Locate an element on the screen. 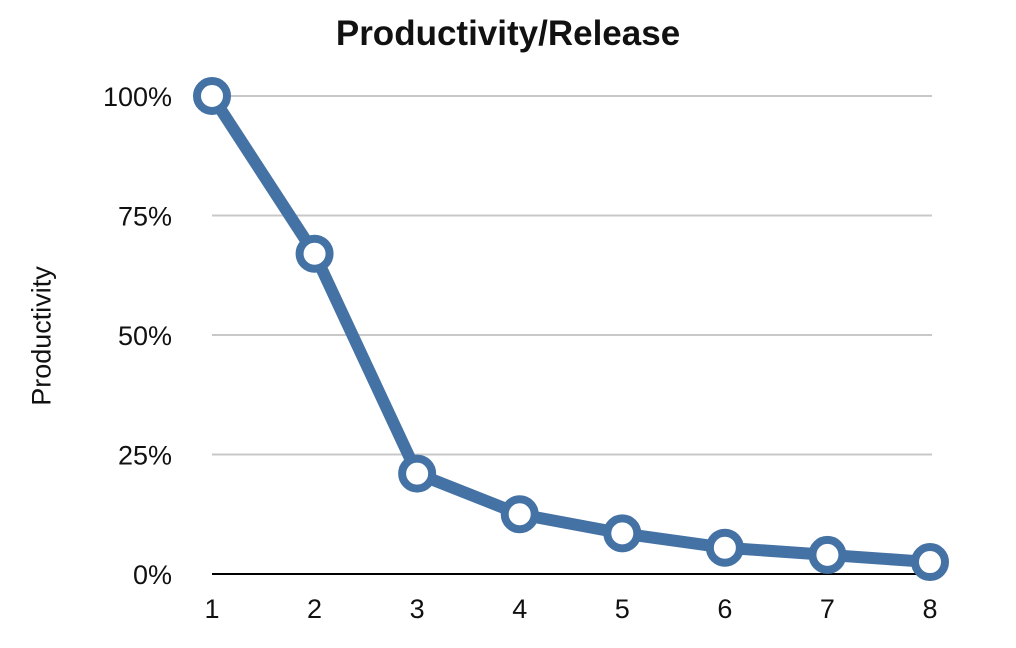 This screenshot has height=648, width=1016. x-tick-label: 6 is located at coordinates (724, 609).